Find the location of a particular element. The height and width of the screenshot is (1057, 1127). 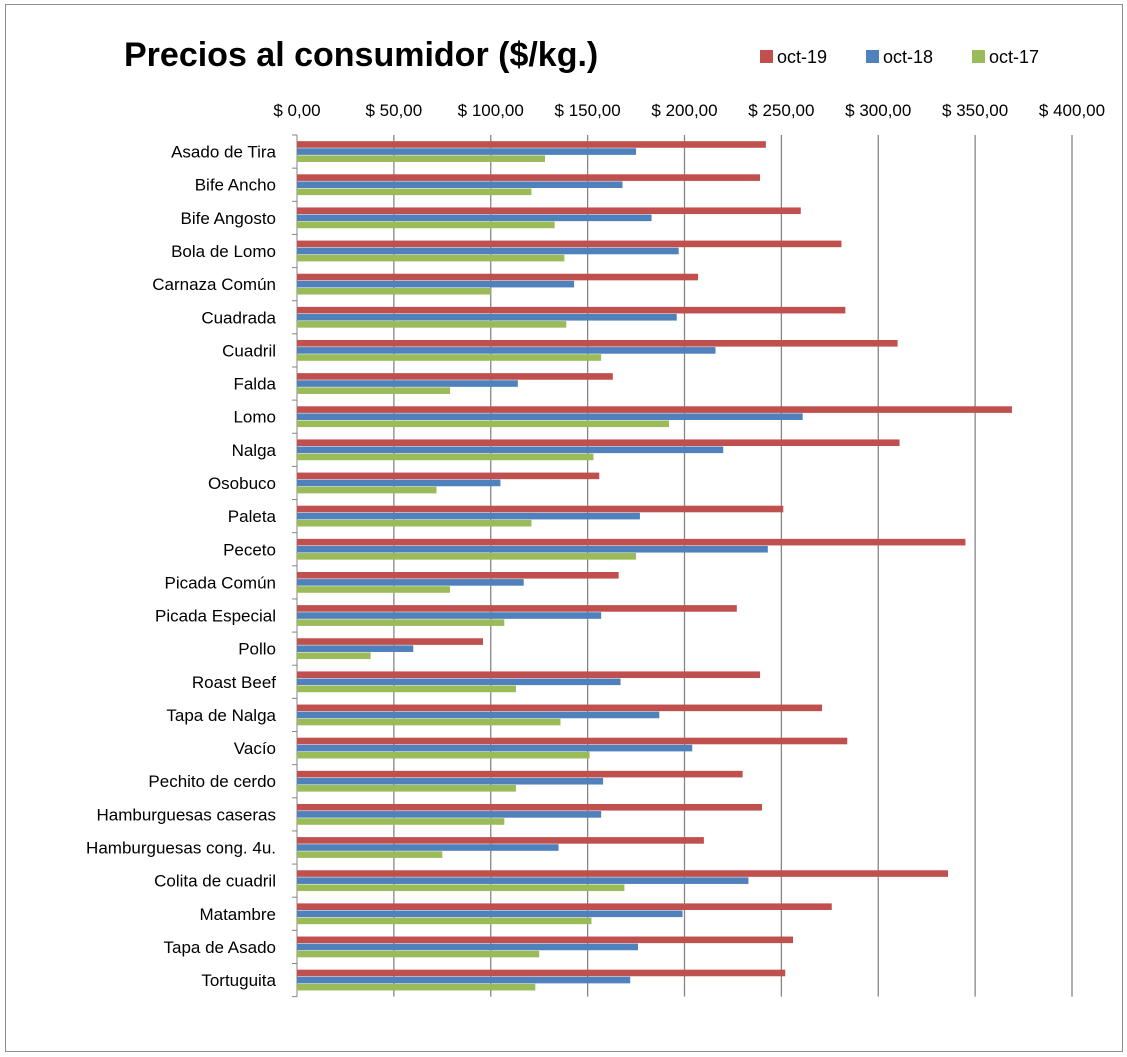

category-label-tapa-de-nalga: Tapa de Nalga is located at coordinates (221, 715).